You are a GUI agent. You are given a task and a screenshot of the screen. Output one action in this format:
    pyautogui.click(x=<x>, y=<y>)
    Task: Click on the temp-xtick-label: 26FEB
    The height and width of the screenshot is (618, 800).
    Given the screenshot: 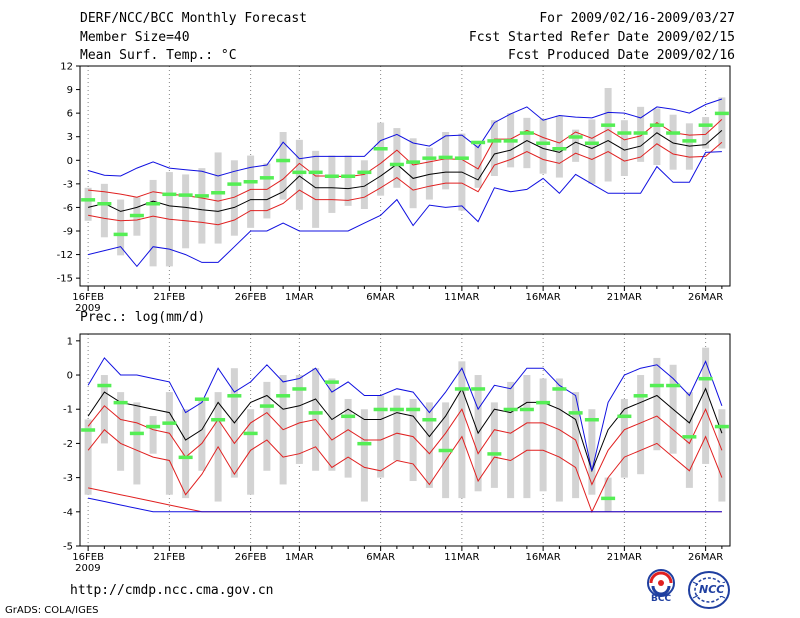 What is the action you would take?
    pyautogui.click(x=251, y=297)
    